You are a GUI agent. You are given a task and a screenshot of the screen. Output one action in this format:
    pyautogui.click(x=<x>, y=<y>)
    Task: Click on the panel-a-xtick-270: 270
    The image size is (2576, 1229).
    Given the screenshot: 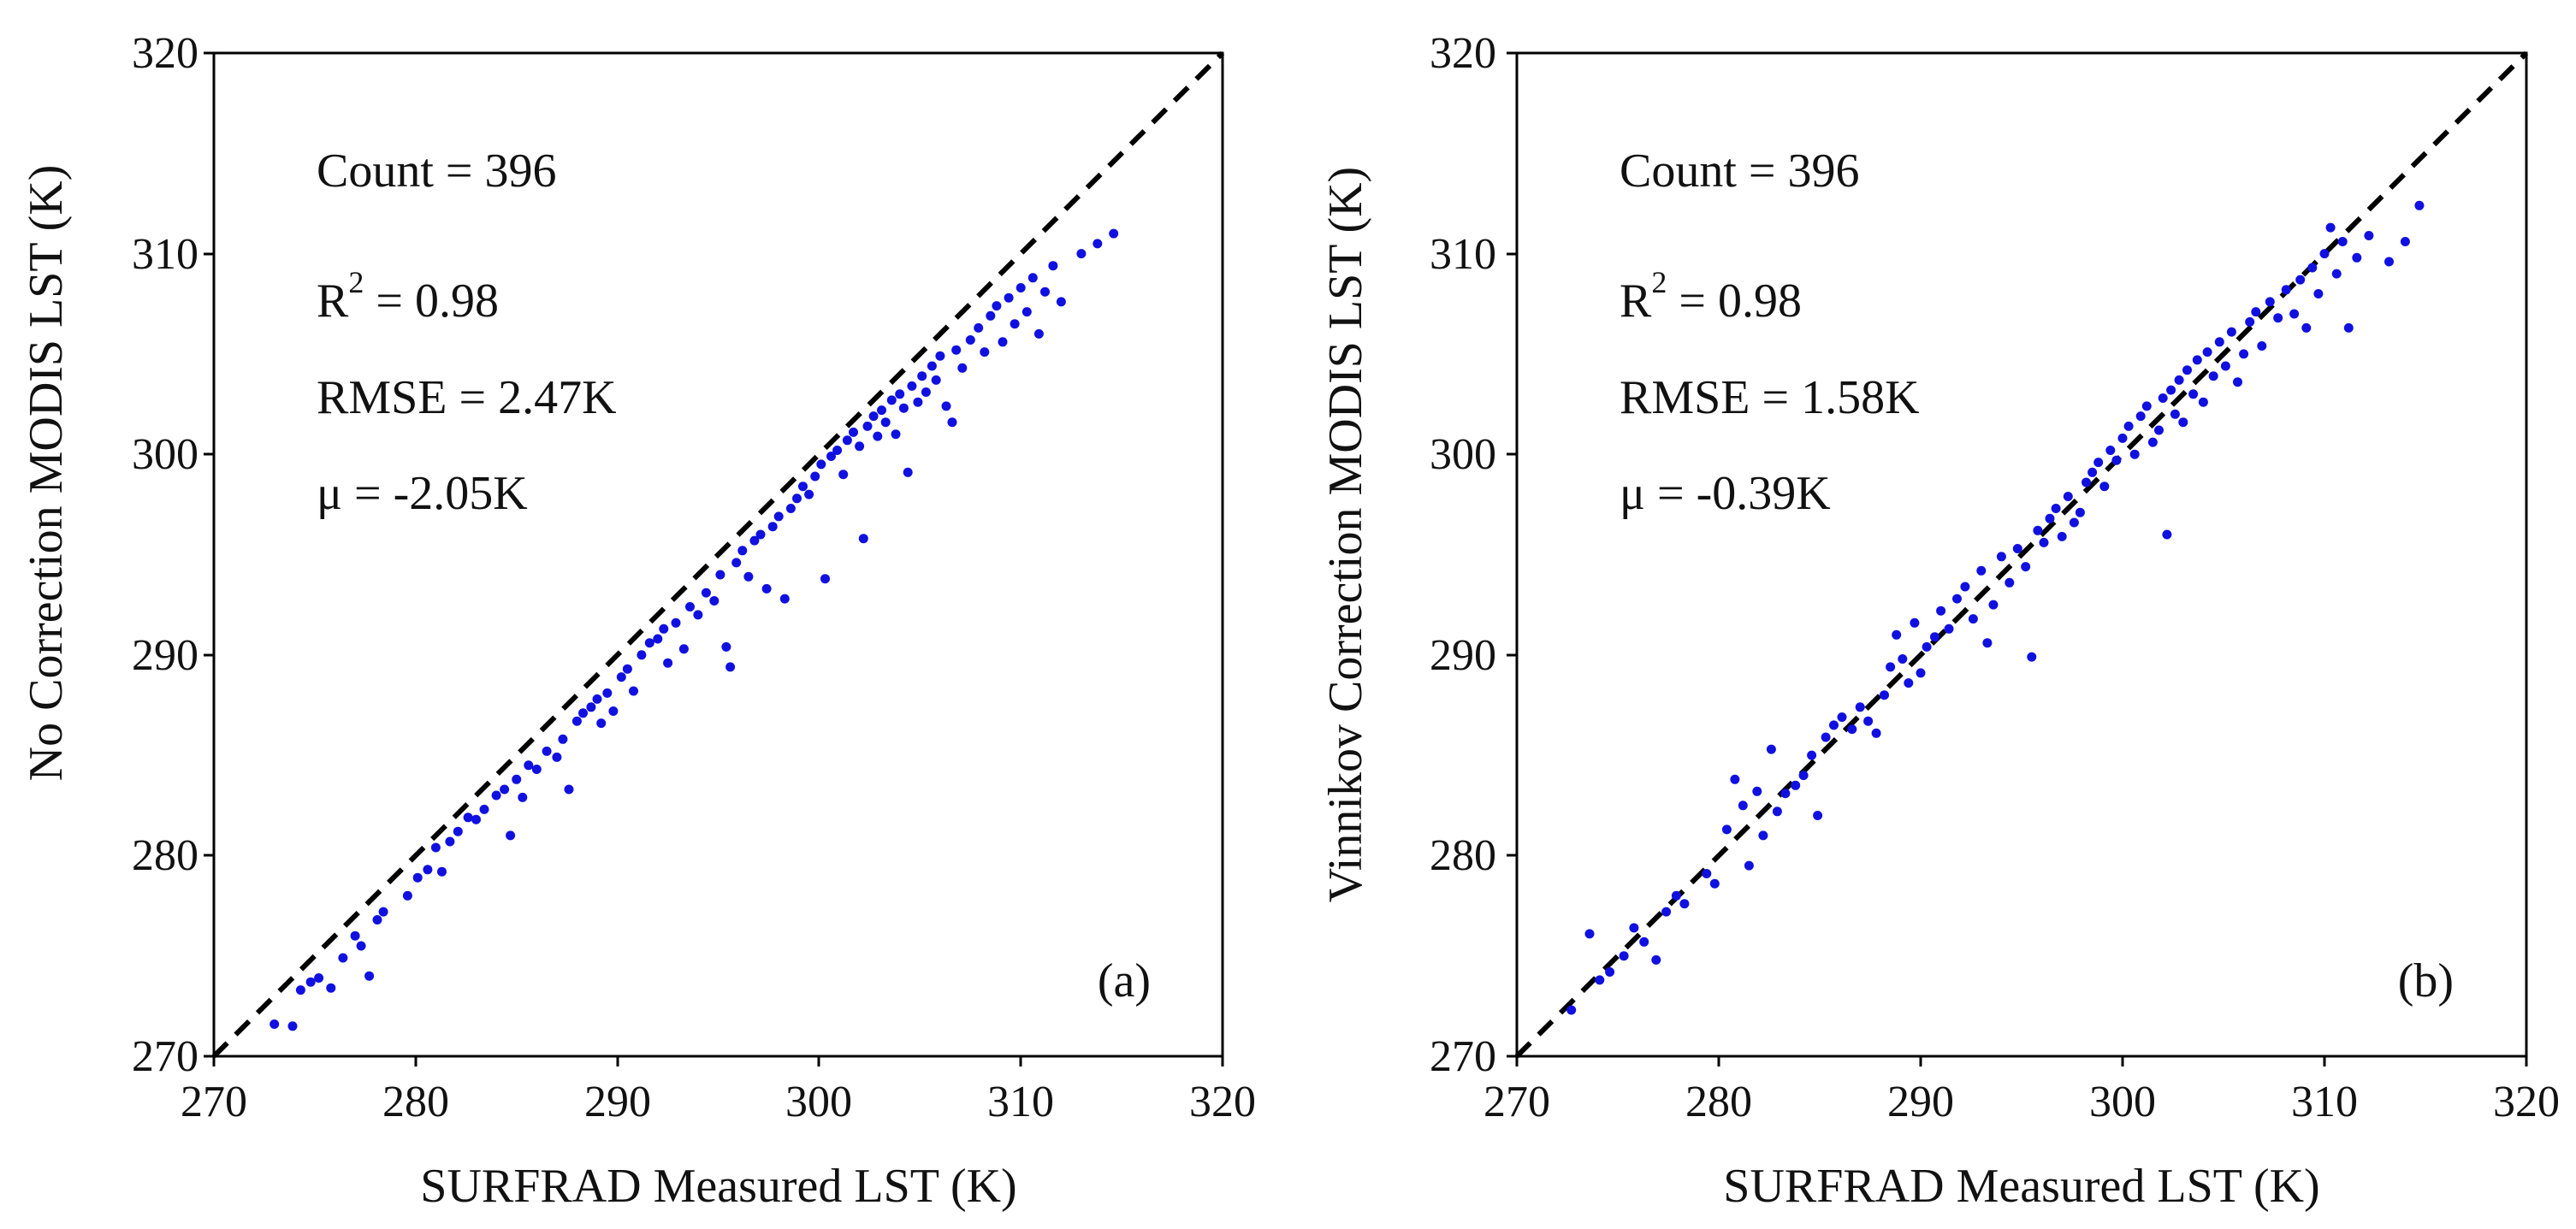 What is the action you would take?
    pyautogui.click(x=214, y=1102)
    